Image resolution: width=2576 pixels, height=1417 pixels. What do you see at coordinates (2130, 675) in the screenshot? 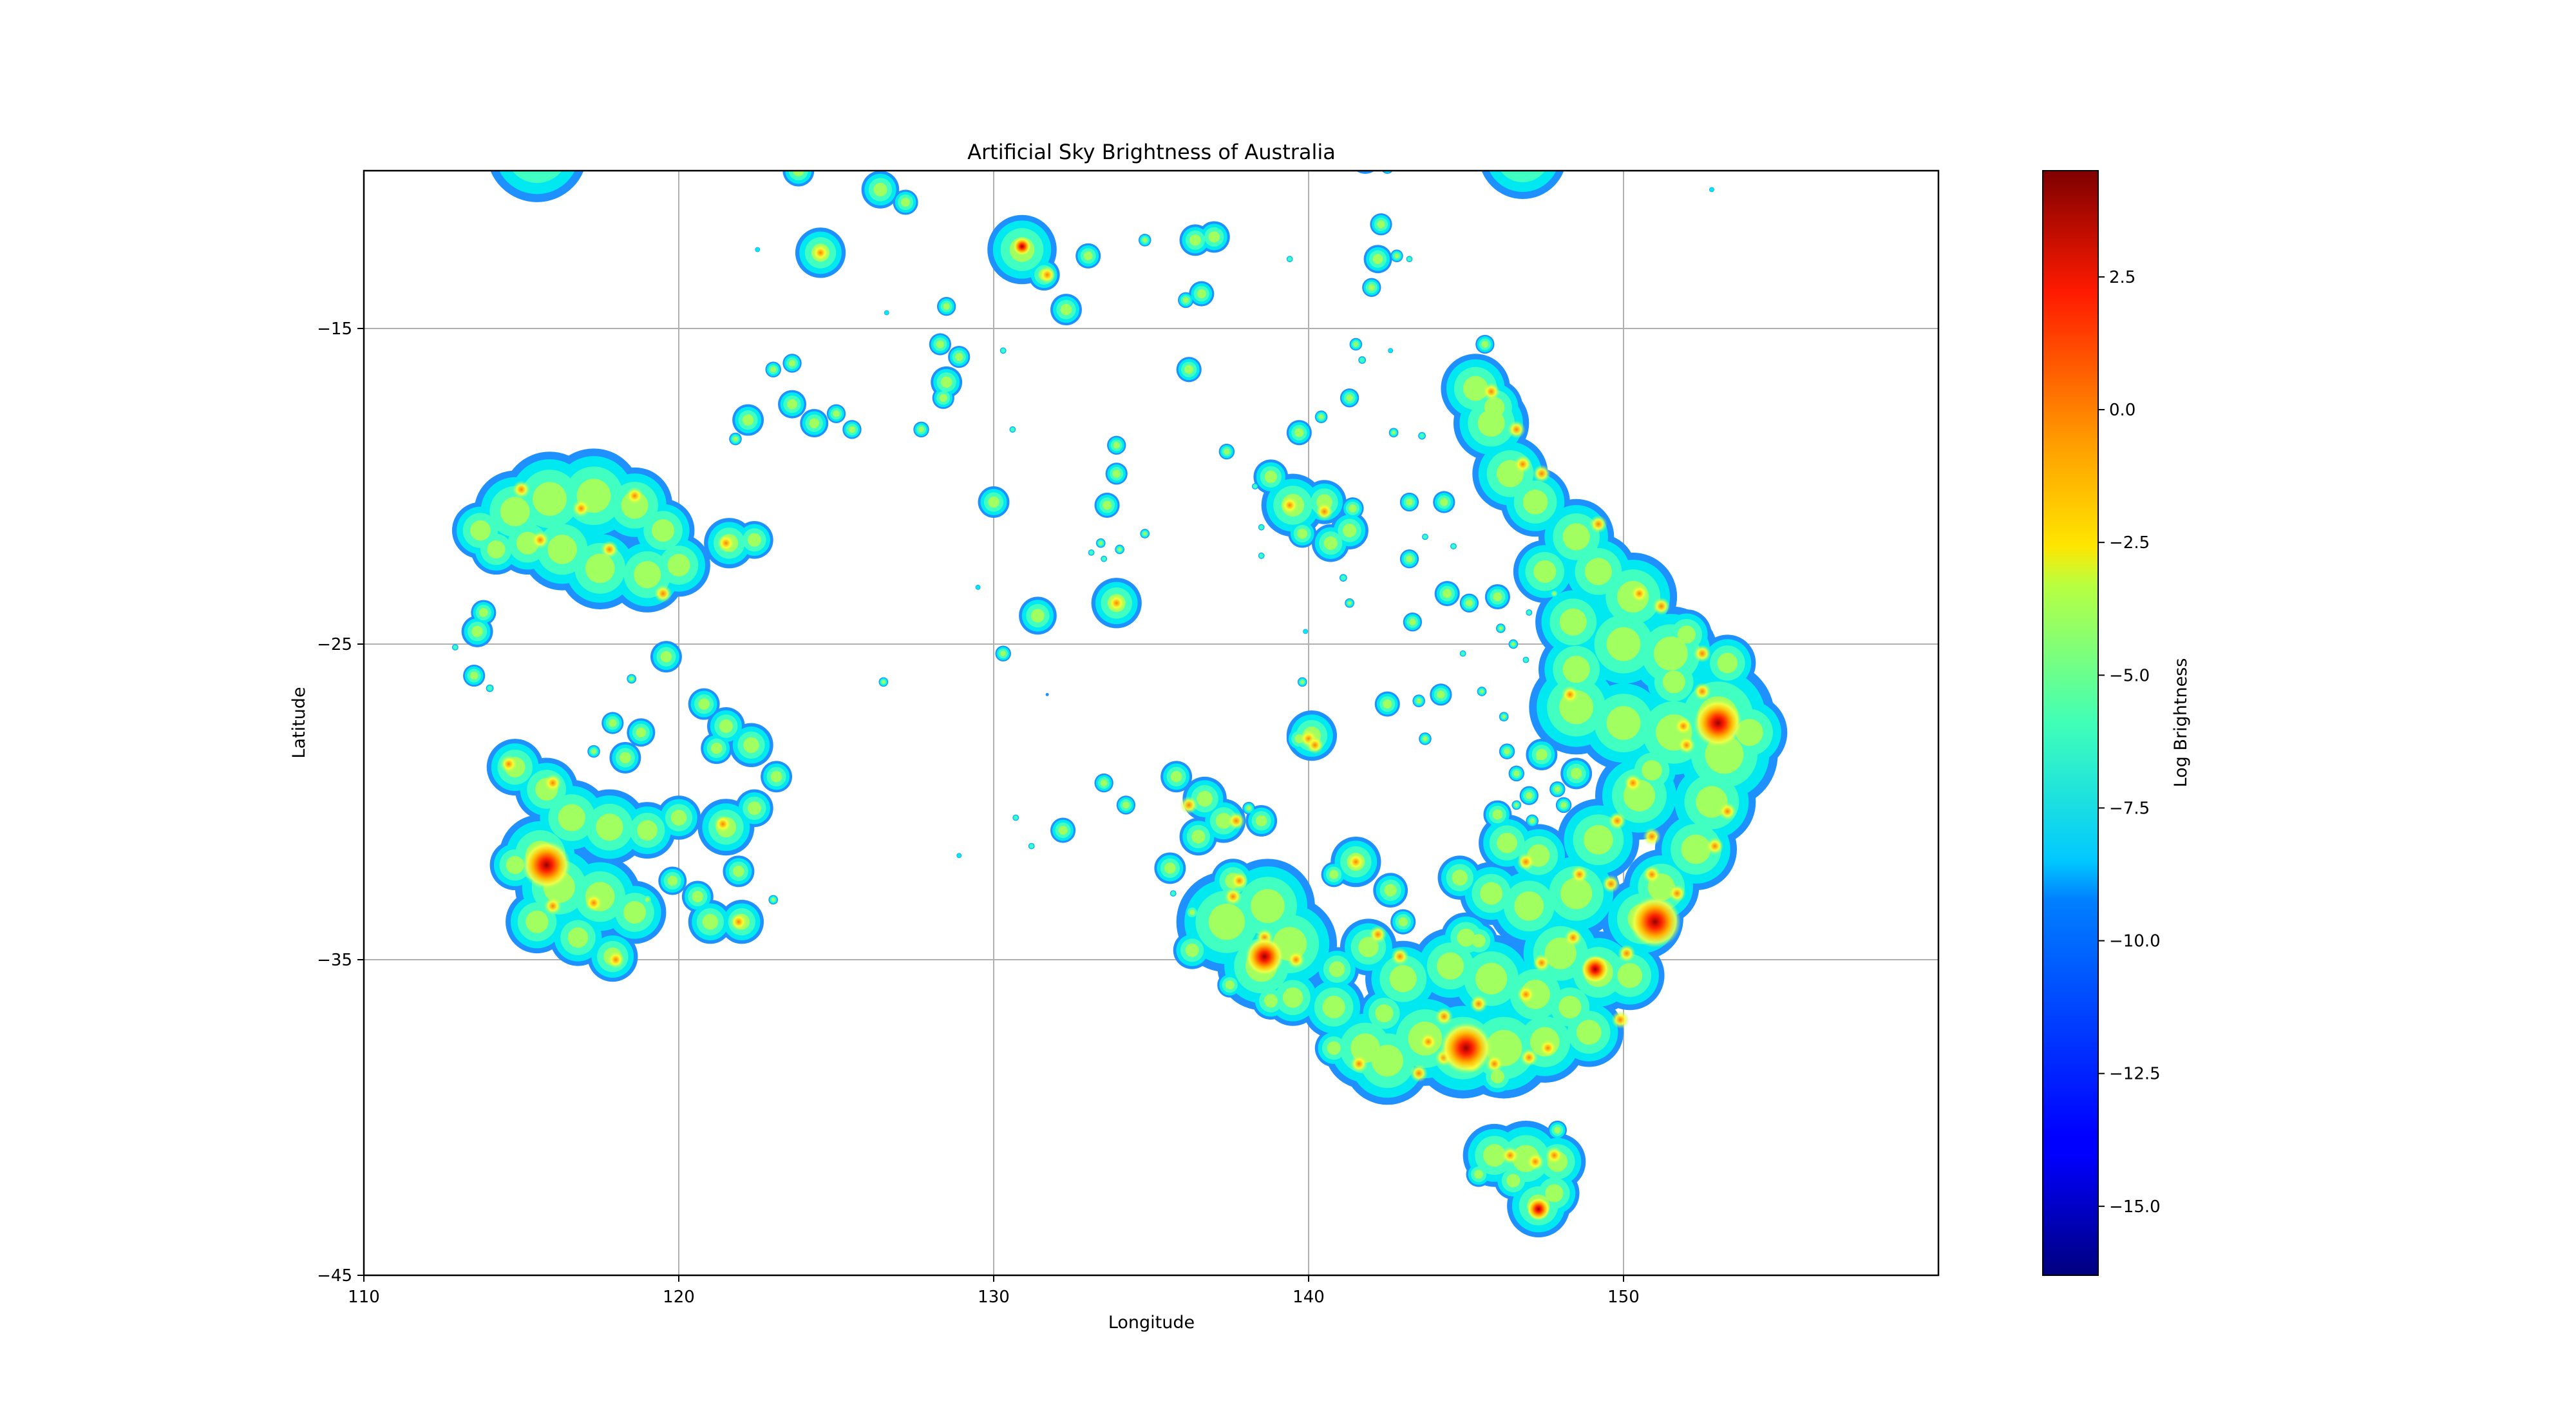
I see `colorbar-tick-label: −5.0` at bounding box center [2130, 675].